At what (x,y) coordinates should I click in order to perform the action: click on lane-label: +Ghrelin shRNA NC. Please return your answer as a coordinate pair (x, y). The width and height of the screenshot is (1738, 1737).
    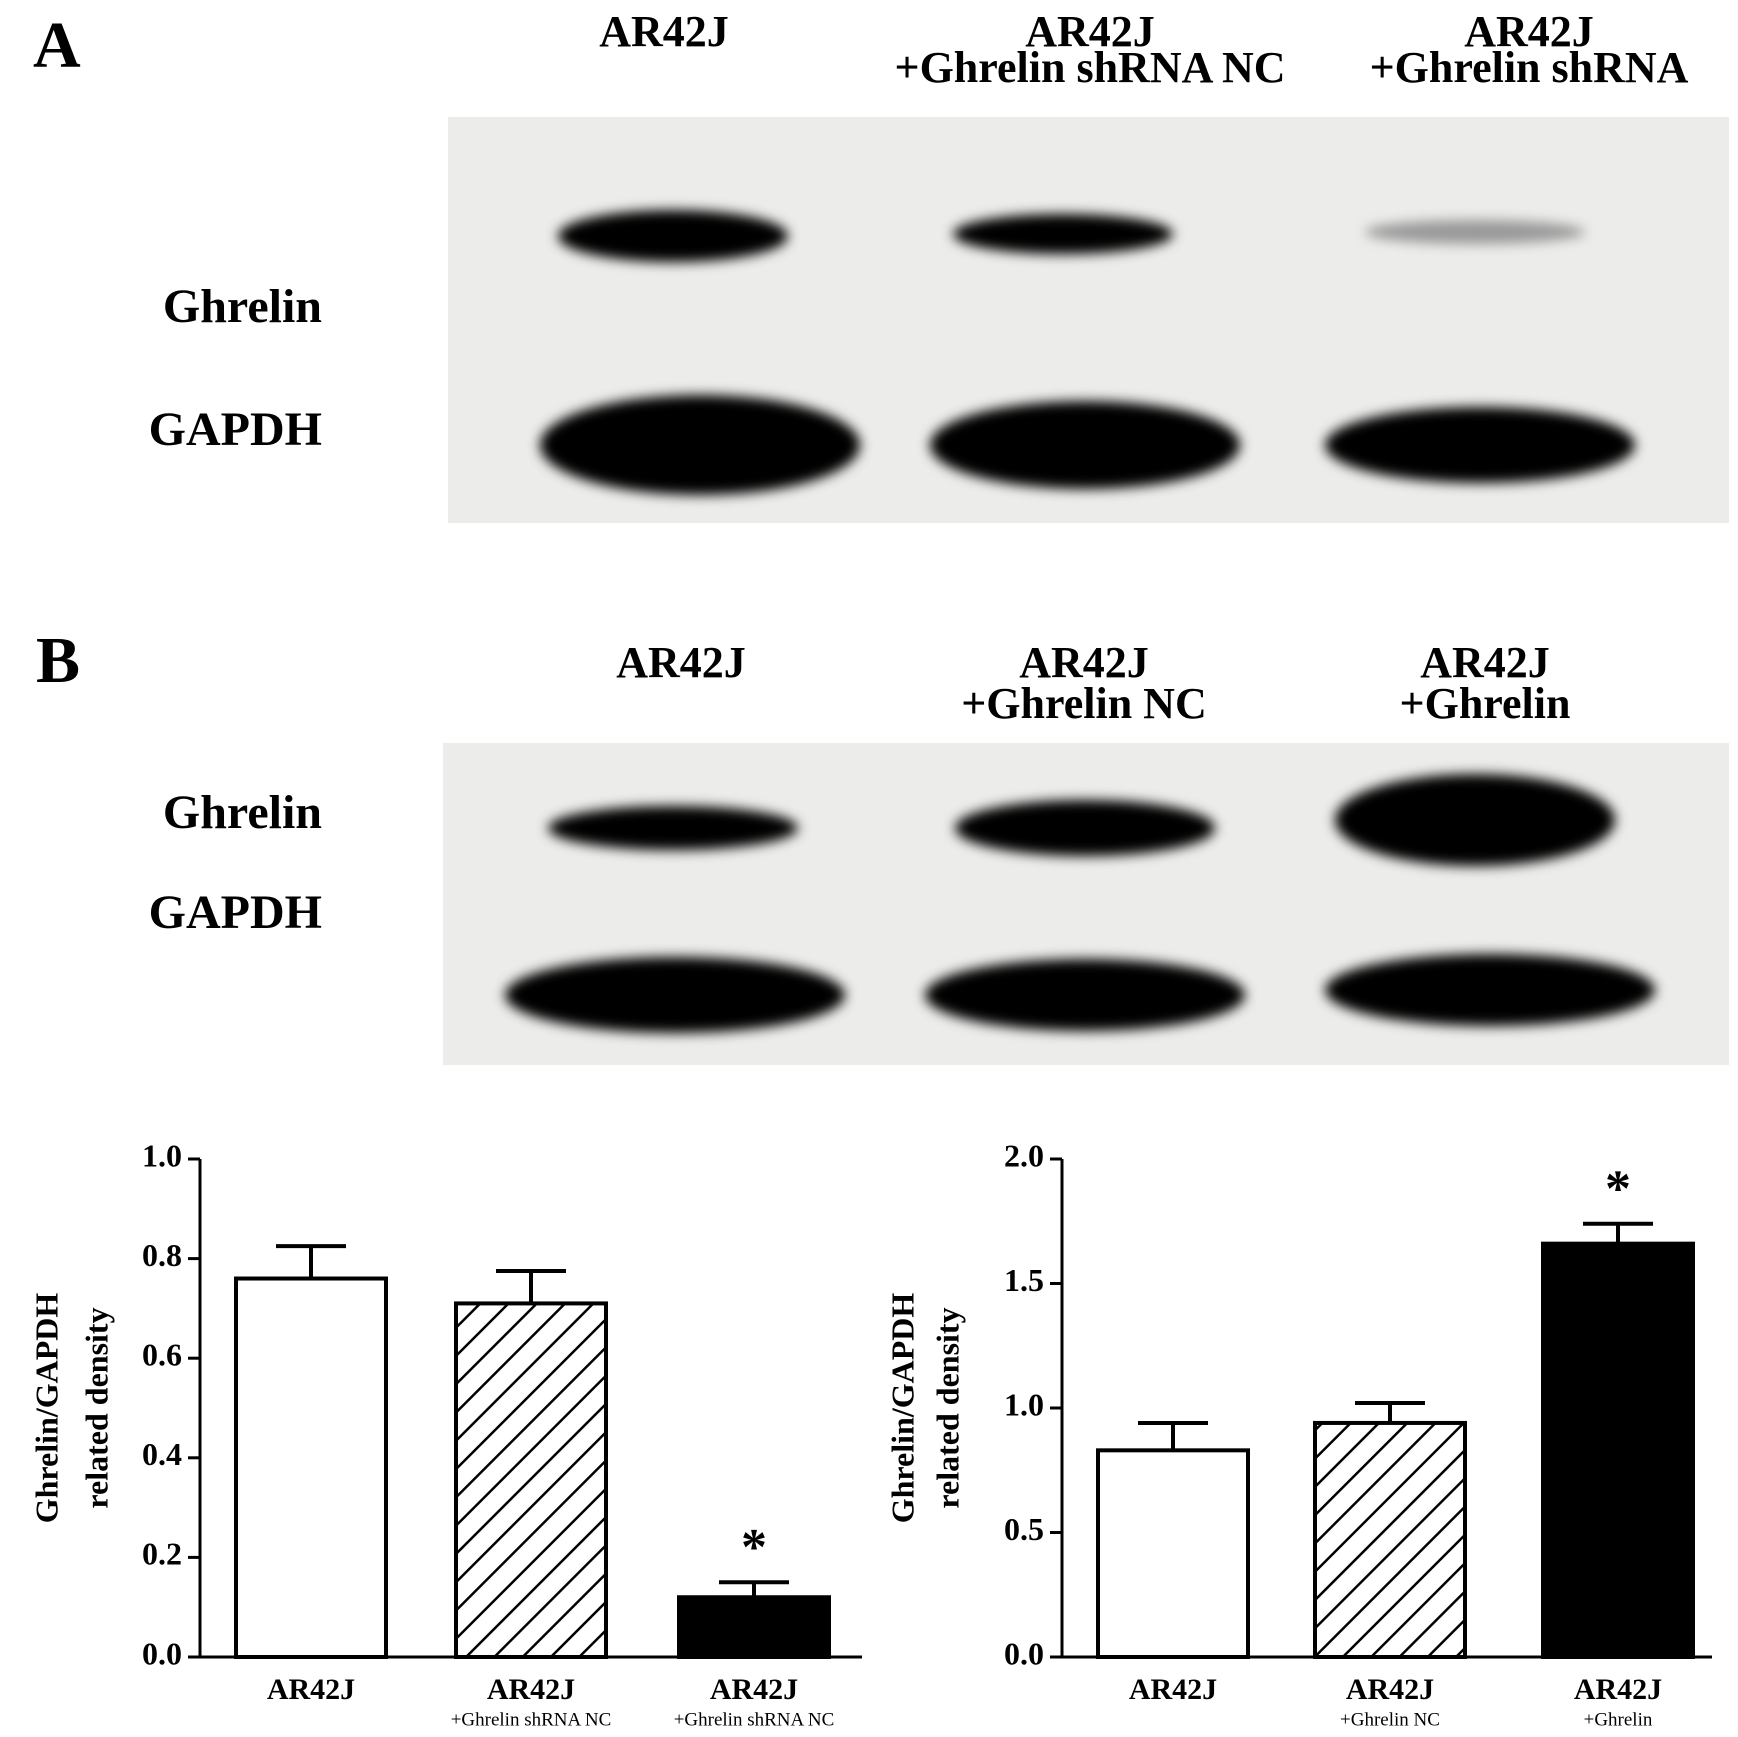
    Looking at the image, I should click on (1090, 67).